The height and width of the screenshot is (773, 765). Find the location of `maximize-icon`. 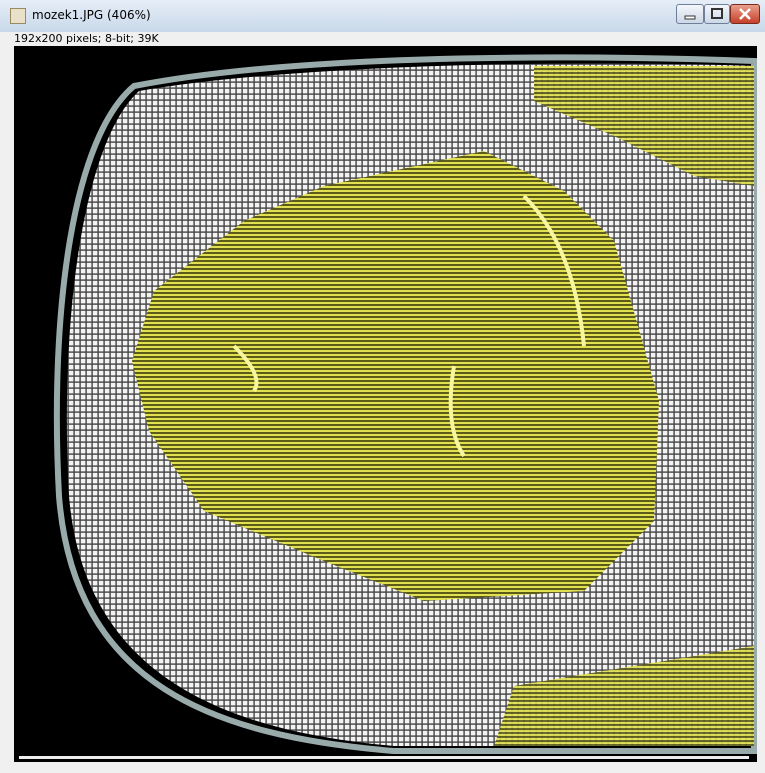

maximize-icon is located at coordinates (717, 13).